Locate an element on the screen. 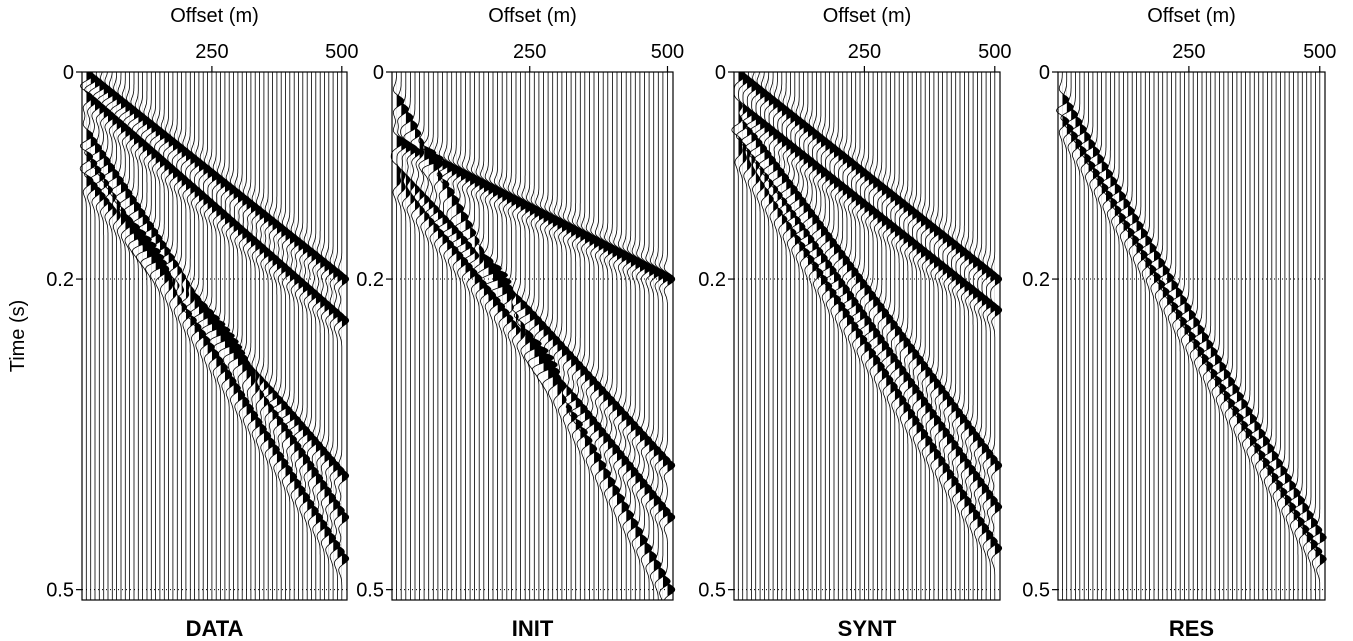 The image size is (1353, 641). x-axis-label: Offset (m) is located at coordinates (1191, 16).